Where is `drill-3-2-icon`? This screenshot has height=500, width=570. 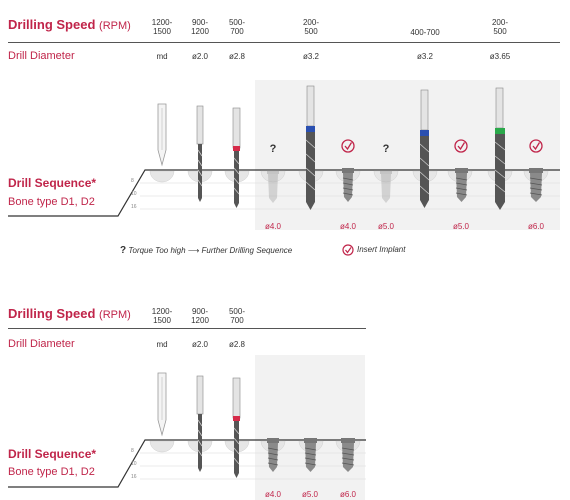 drill-3-2-icon is located at coordinates (310, 147).